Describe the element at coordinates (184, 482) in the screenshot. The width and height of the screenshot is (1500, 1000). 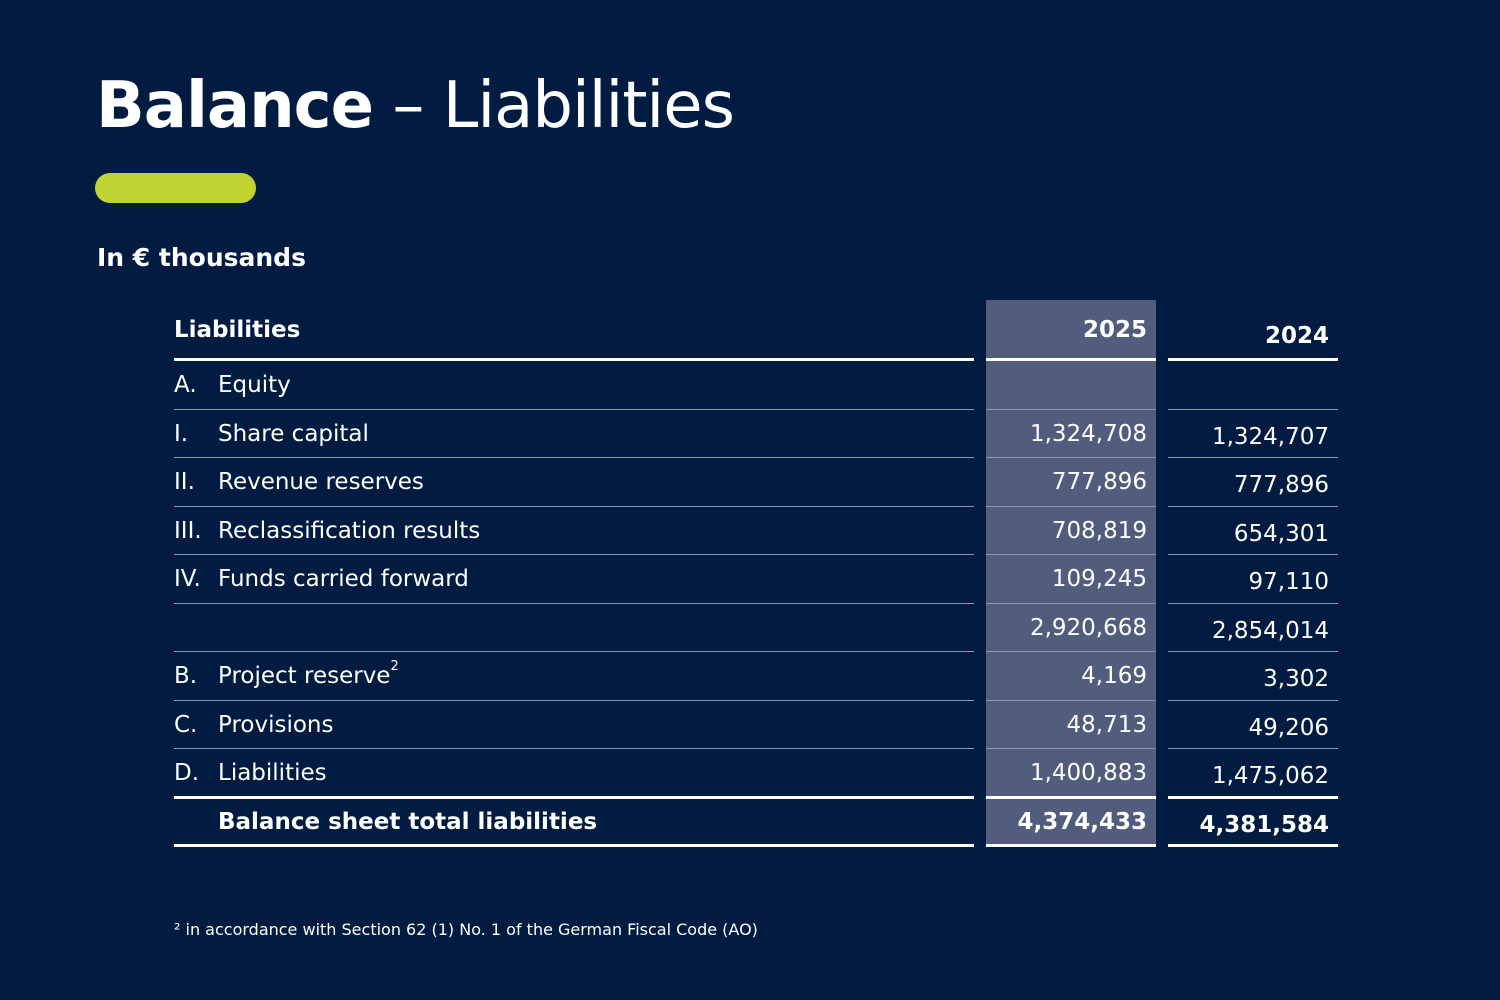
I see `row-number: II.` at that location.